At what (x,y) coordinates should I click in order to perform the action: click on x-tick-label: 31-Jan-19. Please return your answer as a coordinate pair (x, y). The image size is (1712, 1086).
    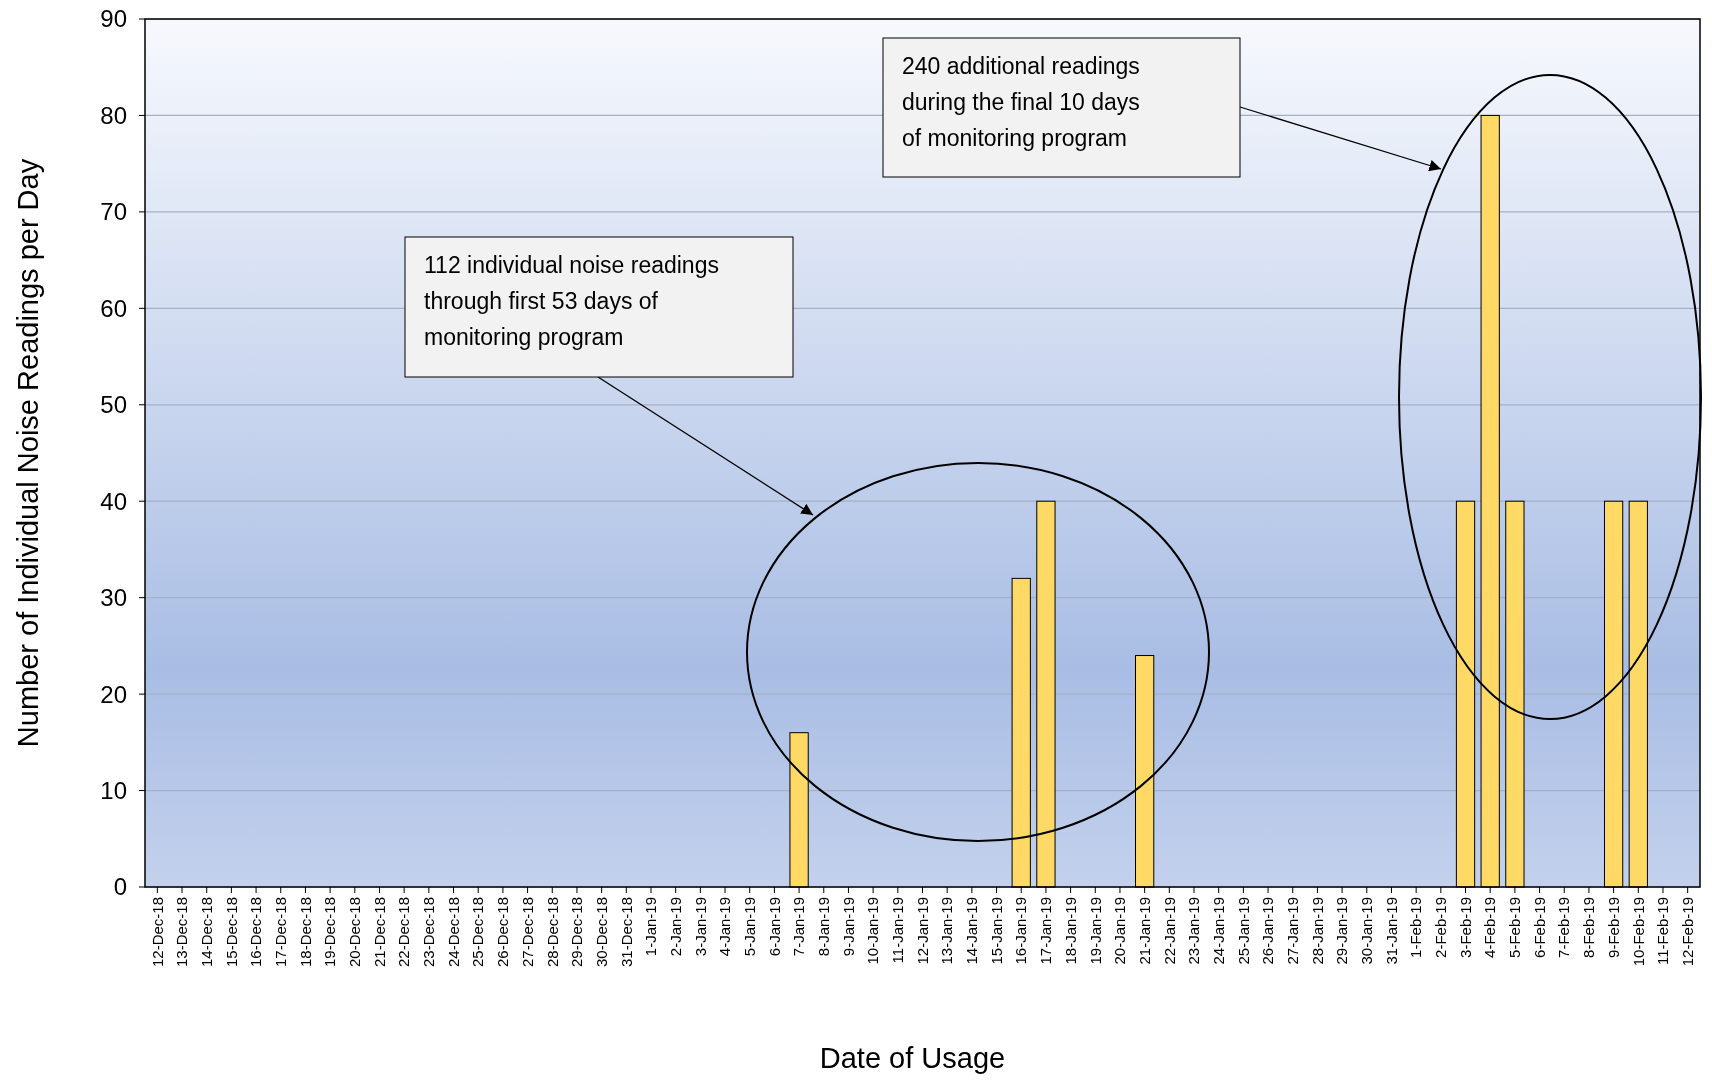
    Looking at the image, I should click on (1391, 931).